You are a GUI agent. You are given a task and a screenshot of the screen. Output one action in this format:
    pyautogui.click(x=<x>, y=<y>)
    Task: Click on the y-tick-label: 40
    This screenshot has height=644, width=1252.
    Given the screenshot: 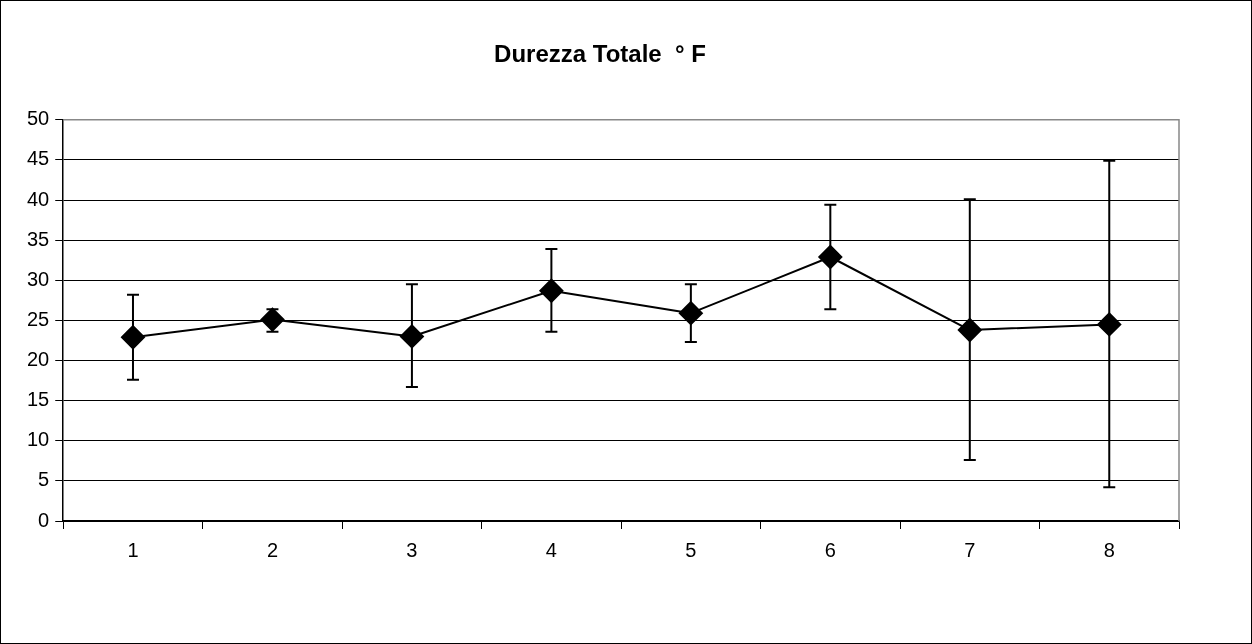 What is the action you would take?
    pyautogui.click(x=38, y=198)
    